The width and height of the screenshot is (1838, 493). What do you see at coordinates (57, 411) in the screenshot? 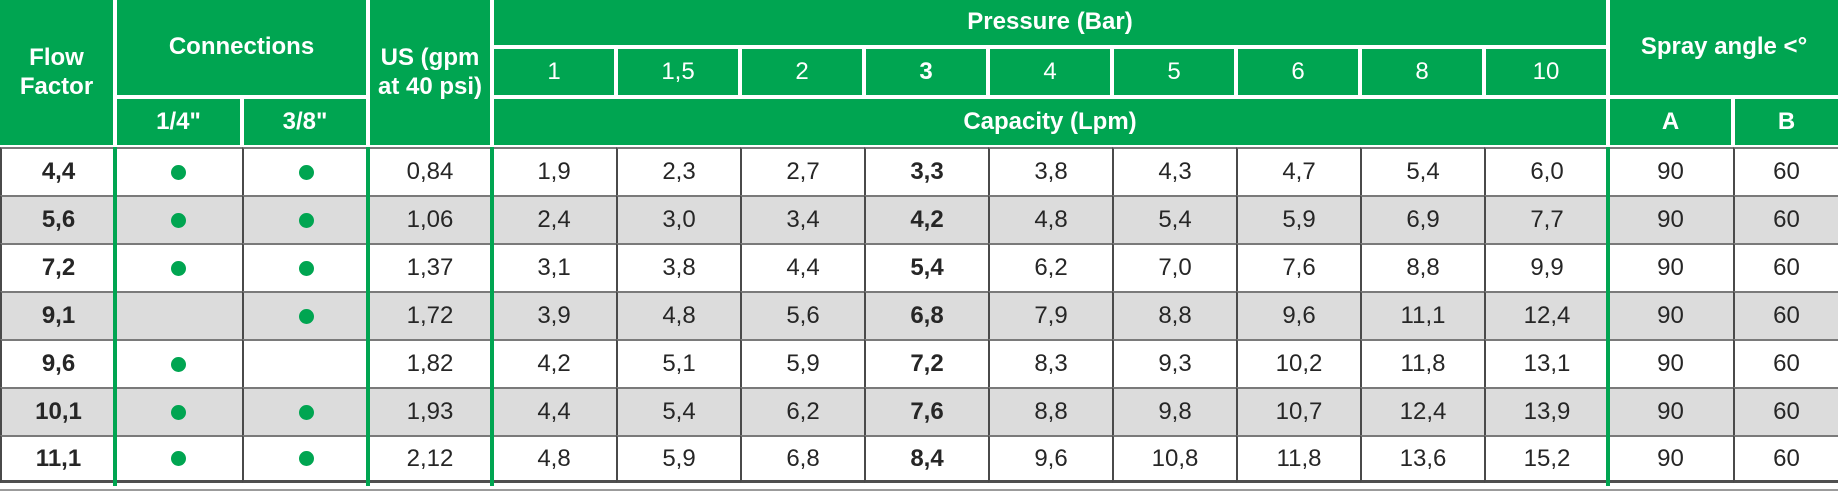
I see `flow-factor-cell: 10,1` at bounding box center [57, 411].